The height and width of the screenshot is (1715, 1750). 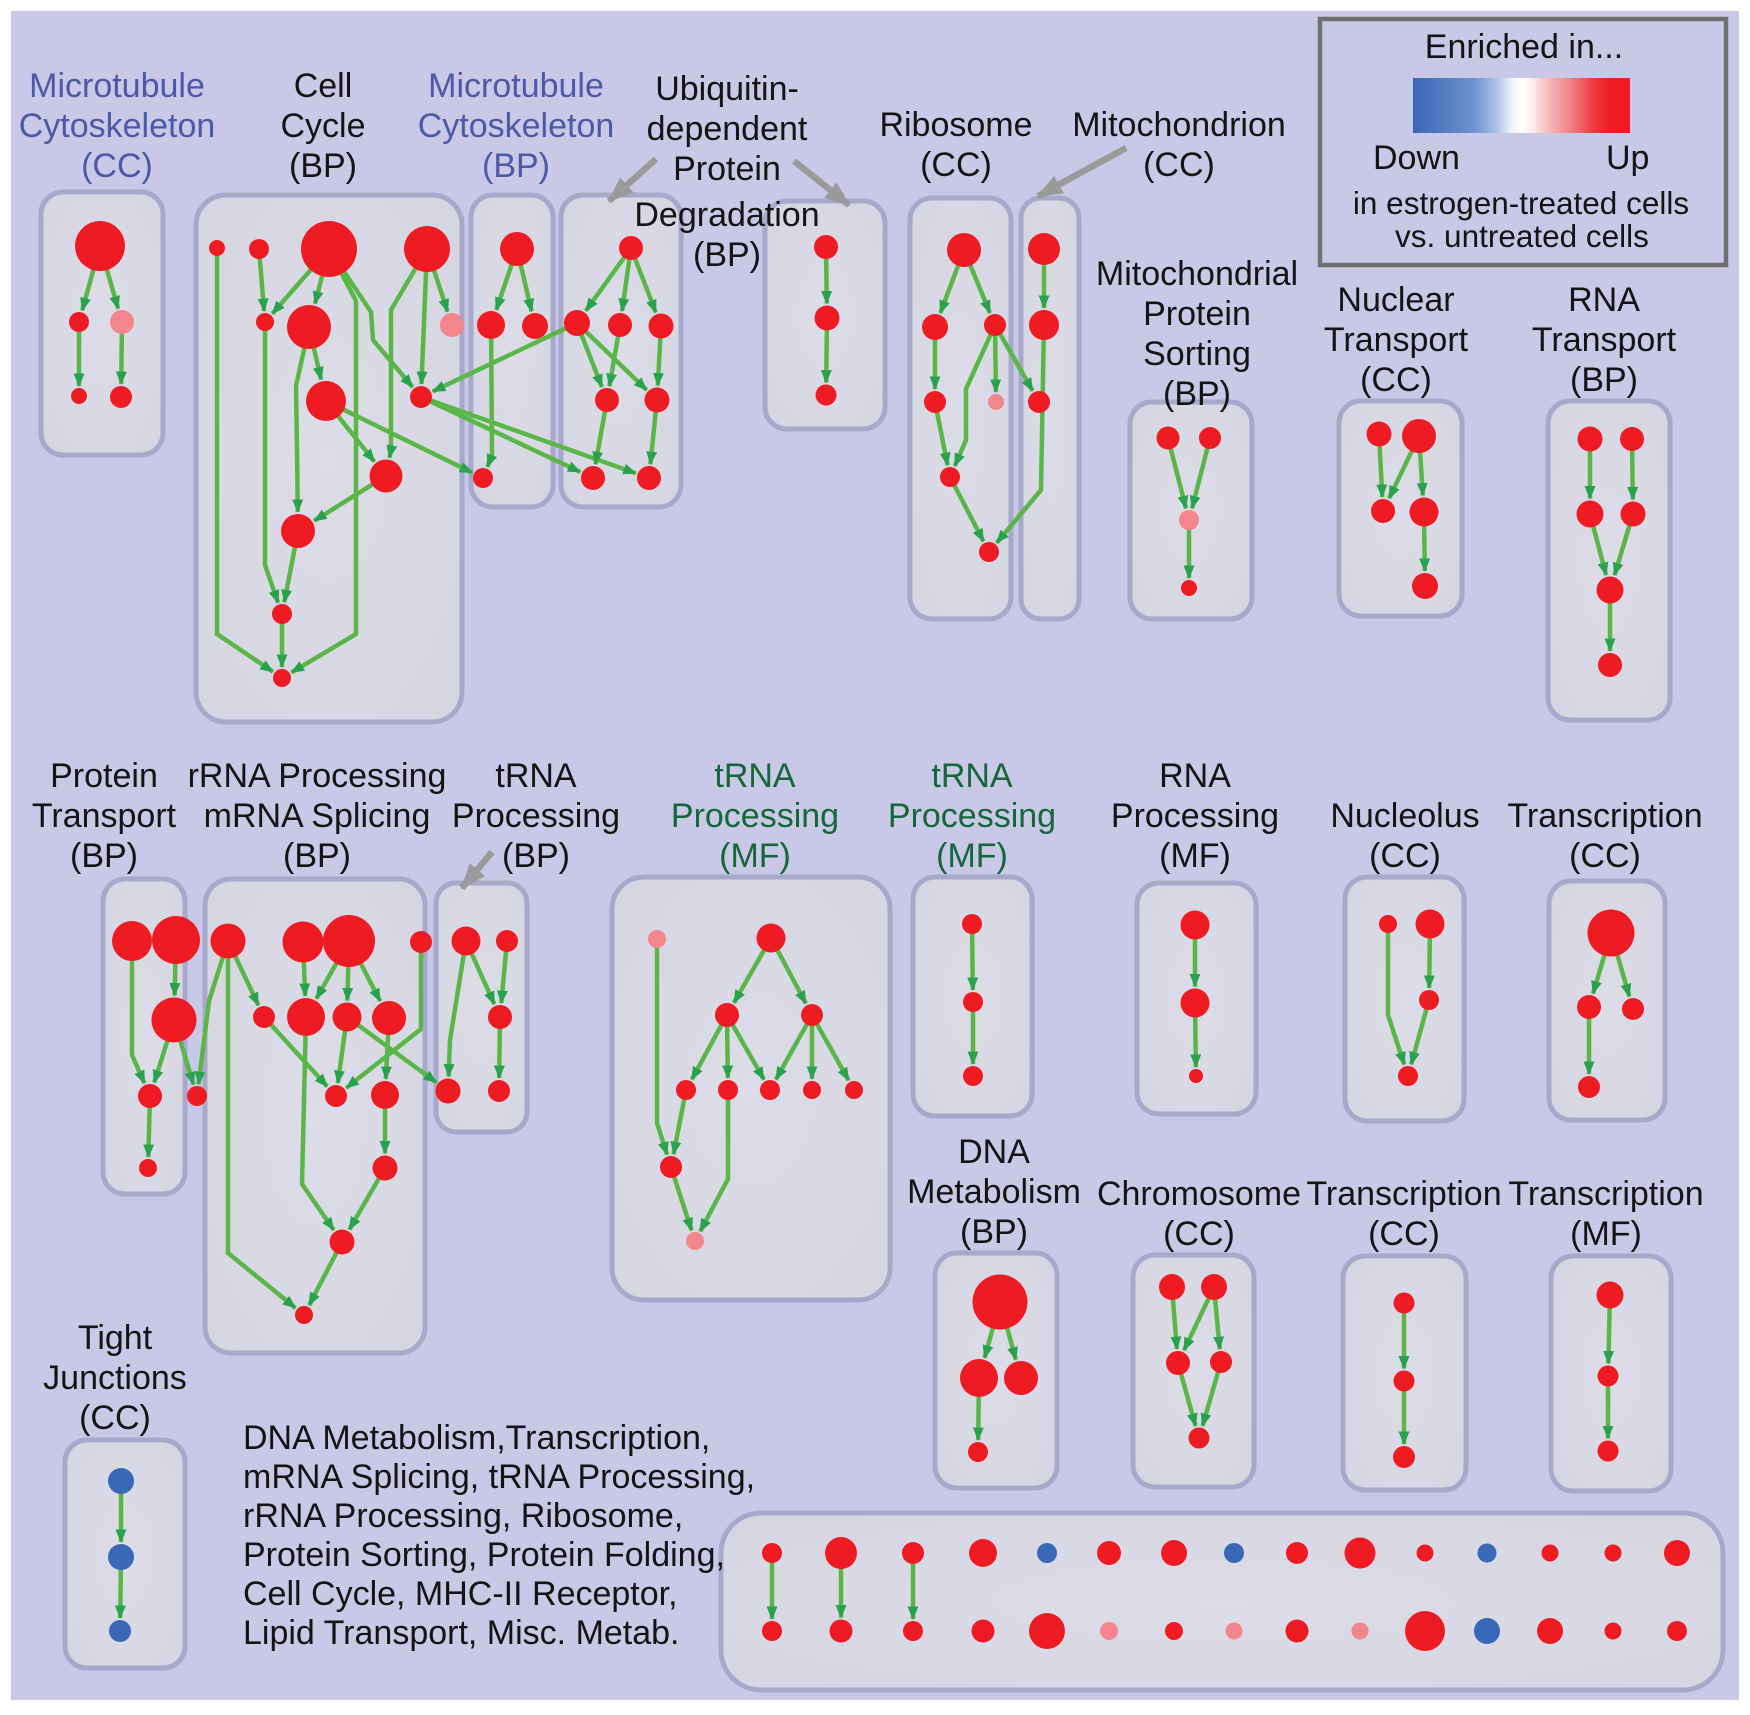 I want to click on svg-text: Cell Cycle, MHC-II Receptor,, so click(x=460, y=1594).